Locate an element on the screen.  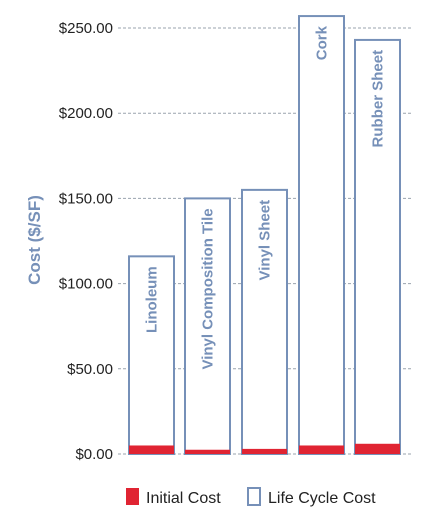
bar-category-label: Cork is located at coordinates (322, 42).